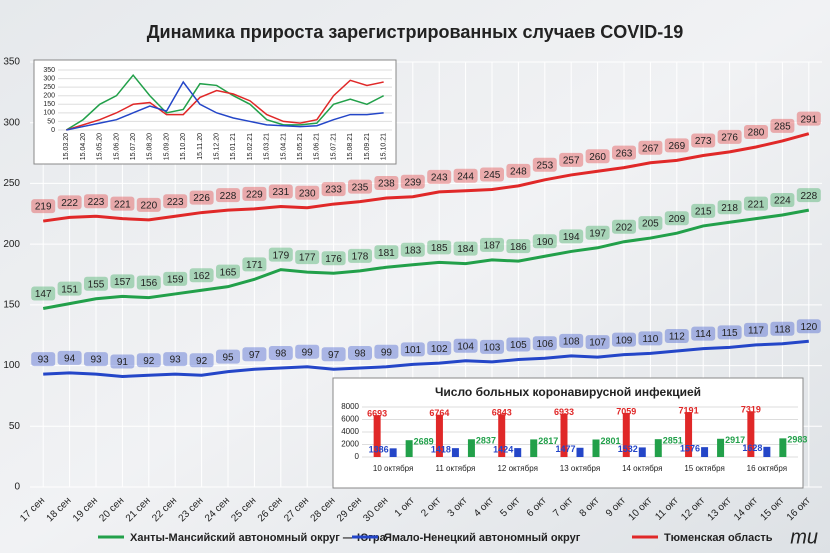 Image resolution: width=830 pixels, height=553 pixels. Describe the element at coordinates (756, 204) in the screenshot. I see `data-label: 221` at that location.